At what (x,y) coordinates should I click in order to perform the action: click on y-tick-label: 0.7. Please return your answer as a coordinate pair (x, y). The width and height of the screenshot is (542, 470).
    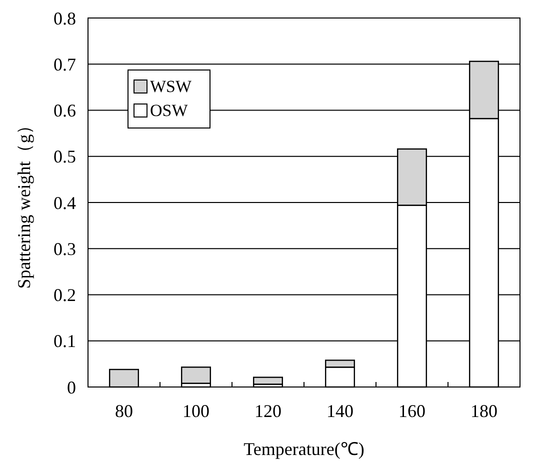
    Looking at the image, I should click on (65, 64).